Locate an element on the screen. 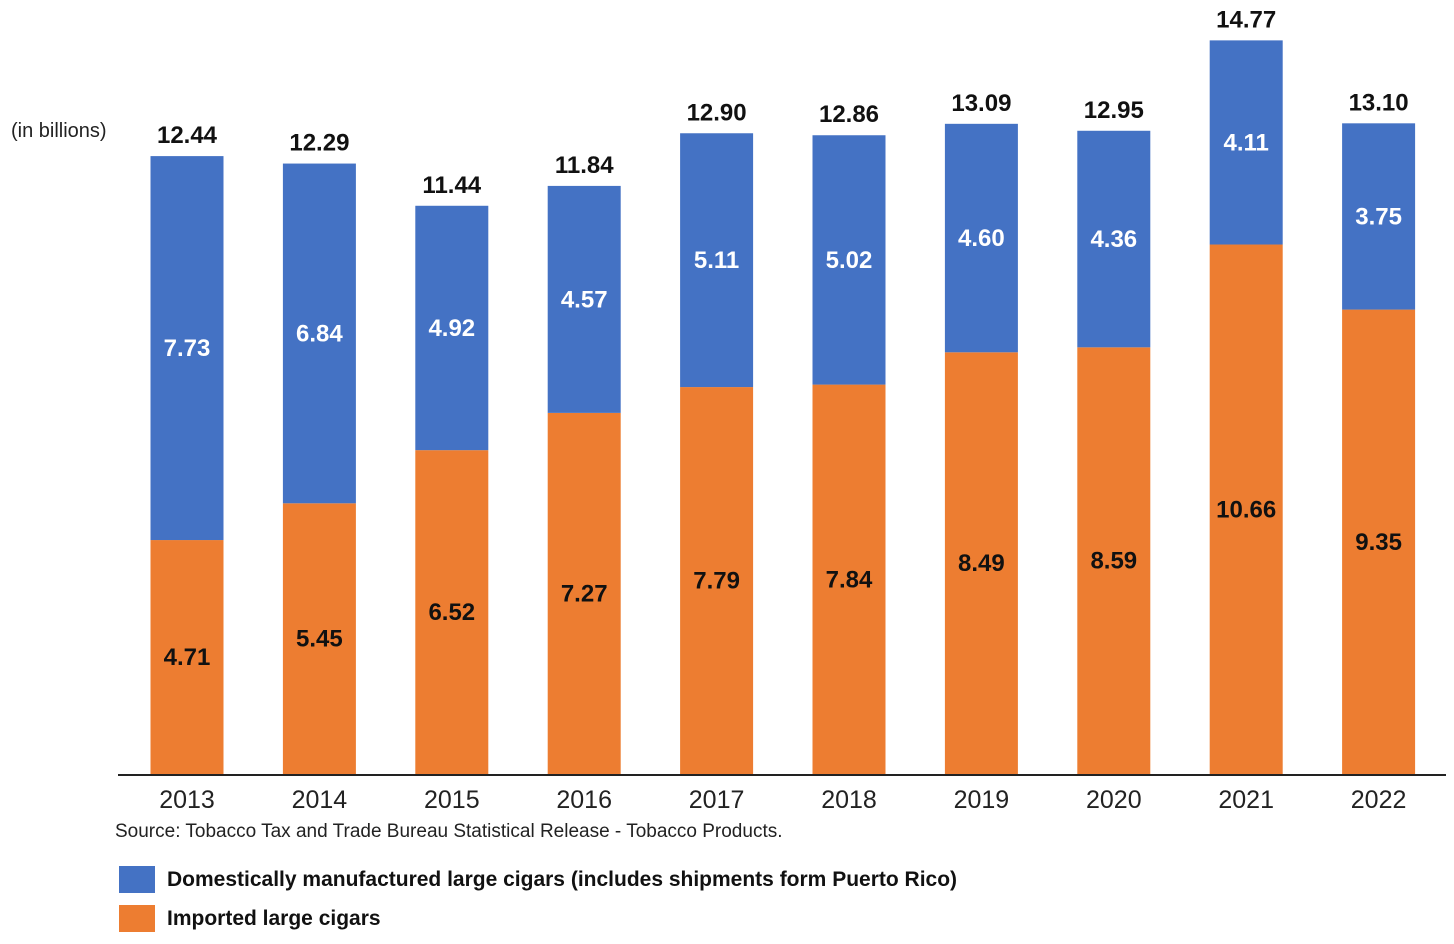 This screenshot has width=1454, height=944. bar-imported-2017 is located at coordinates (717, 580).